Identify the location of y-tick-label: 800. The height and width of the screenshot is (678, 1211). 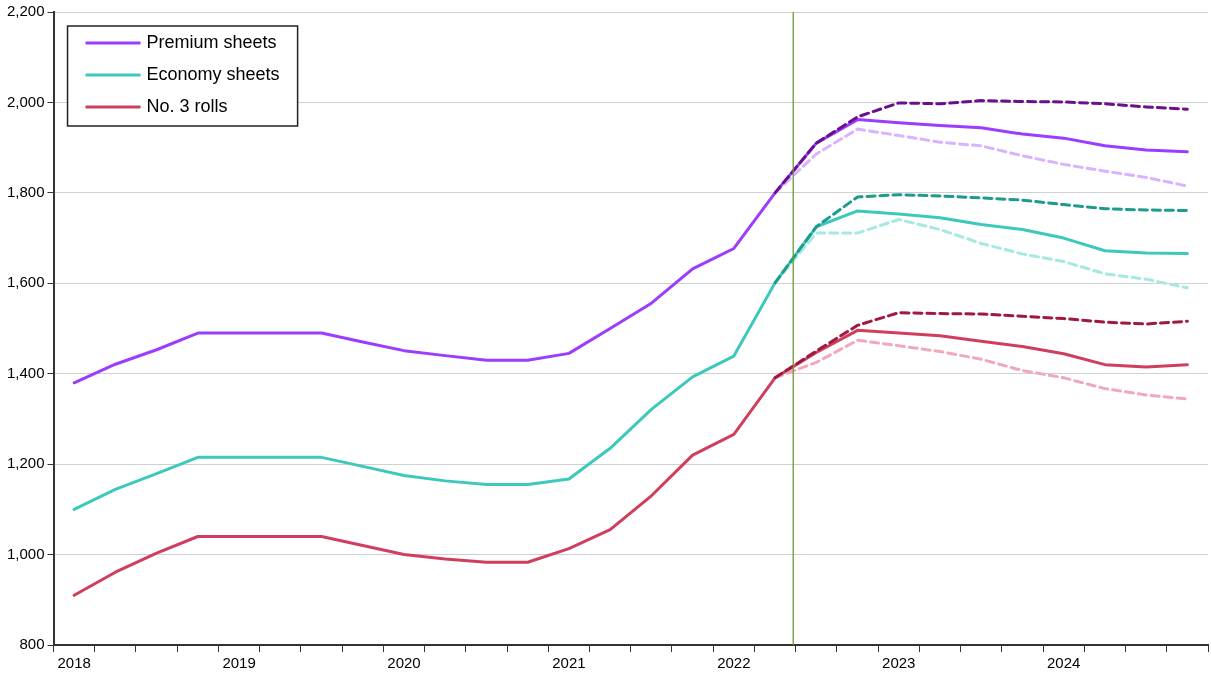
(32, 644).